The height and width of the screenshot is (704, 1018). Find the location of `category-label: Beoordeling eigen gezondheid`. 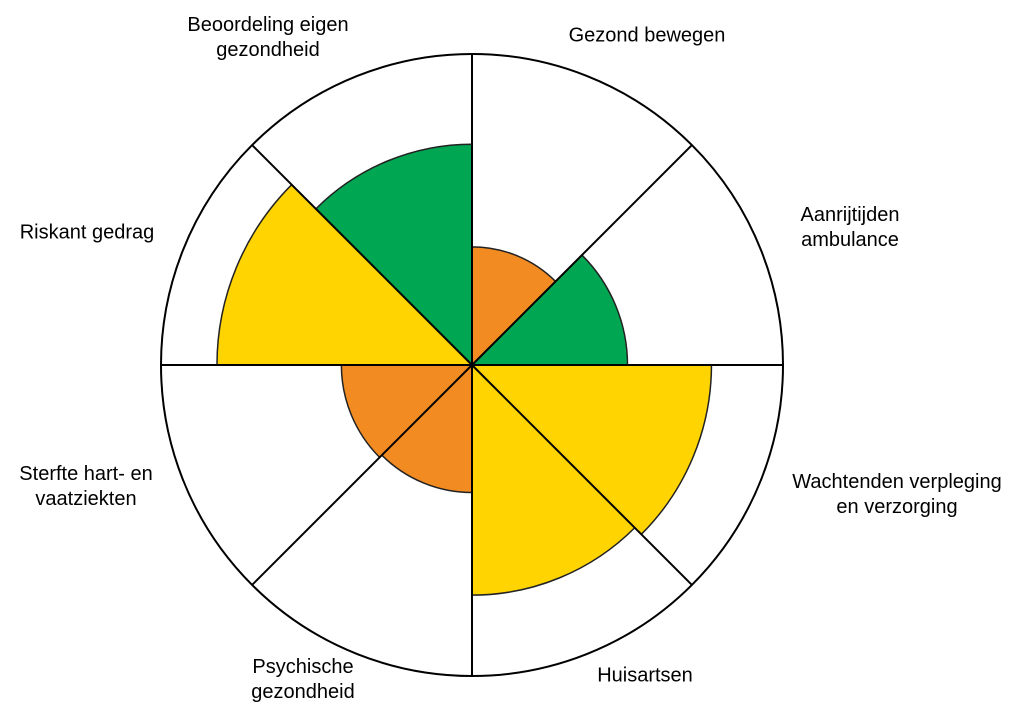

category-label: Beoordeling eigen gezondheid is located at coordinates (268, 37).